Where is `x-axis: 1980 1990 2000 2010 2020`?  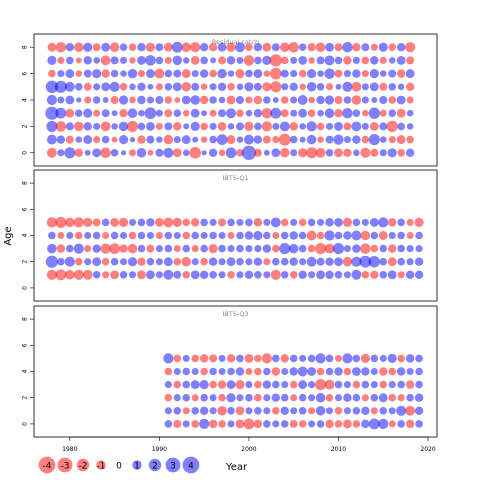 x-axis: 1980 1990 2000 2010 2020 is located at coordinates (249, 444).